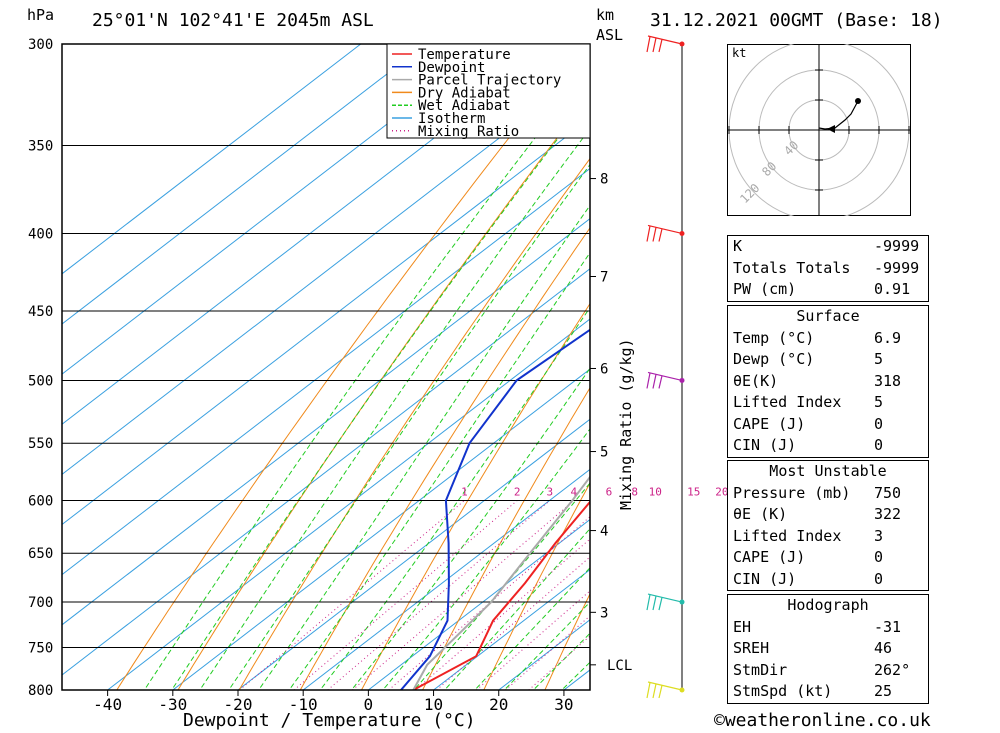 The height and width of the screenshot is (733, 1000). I want to click on km-tick-label: 4, so click(604, 532).